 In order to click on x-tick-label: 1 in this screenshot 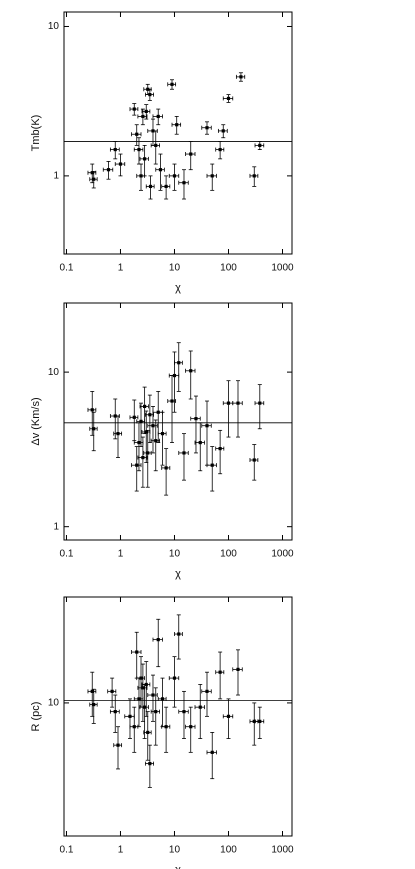, I will do `click(121, 850)`.